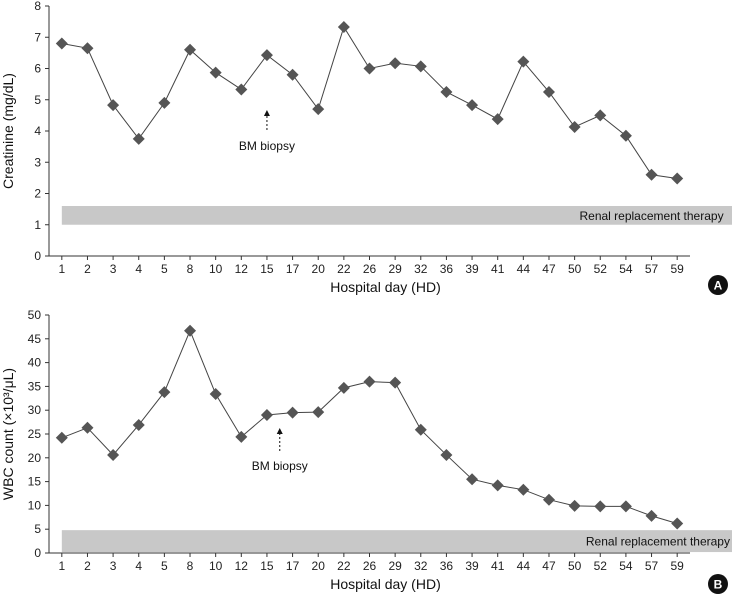 The height and width of the screenshot is (596, 732). Describe the element at coordinates (319, 566) in the screenshot. I see `panel-b-x-tick-label: 20` at that location.